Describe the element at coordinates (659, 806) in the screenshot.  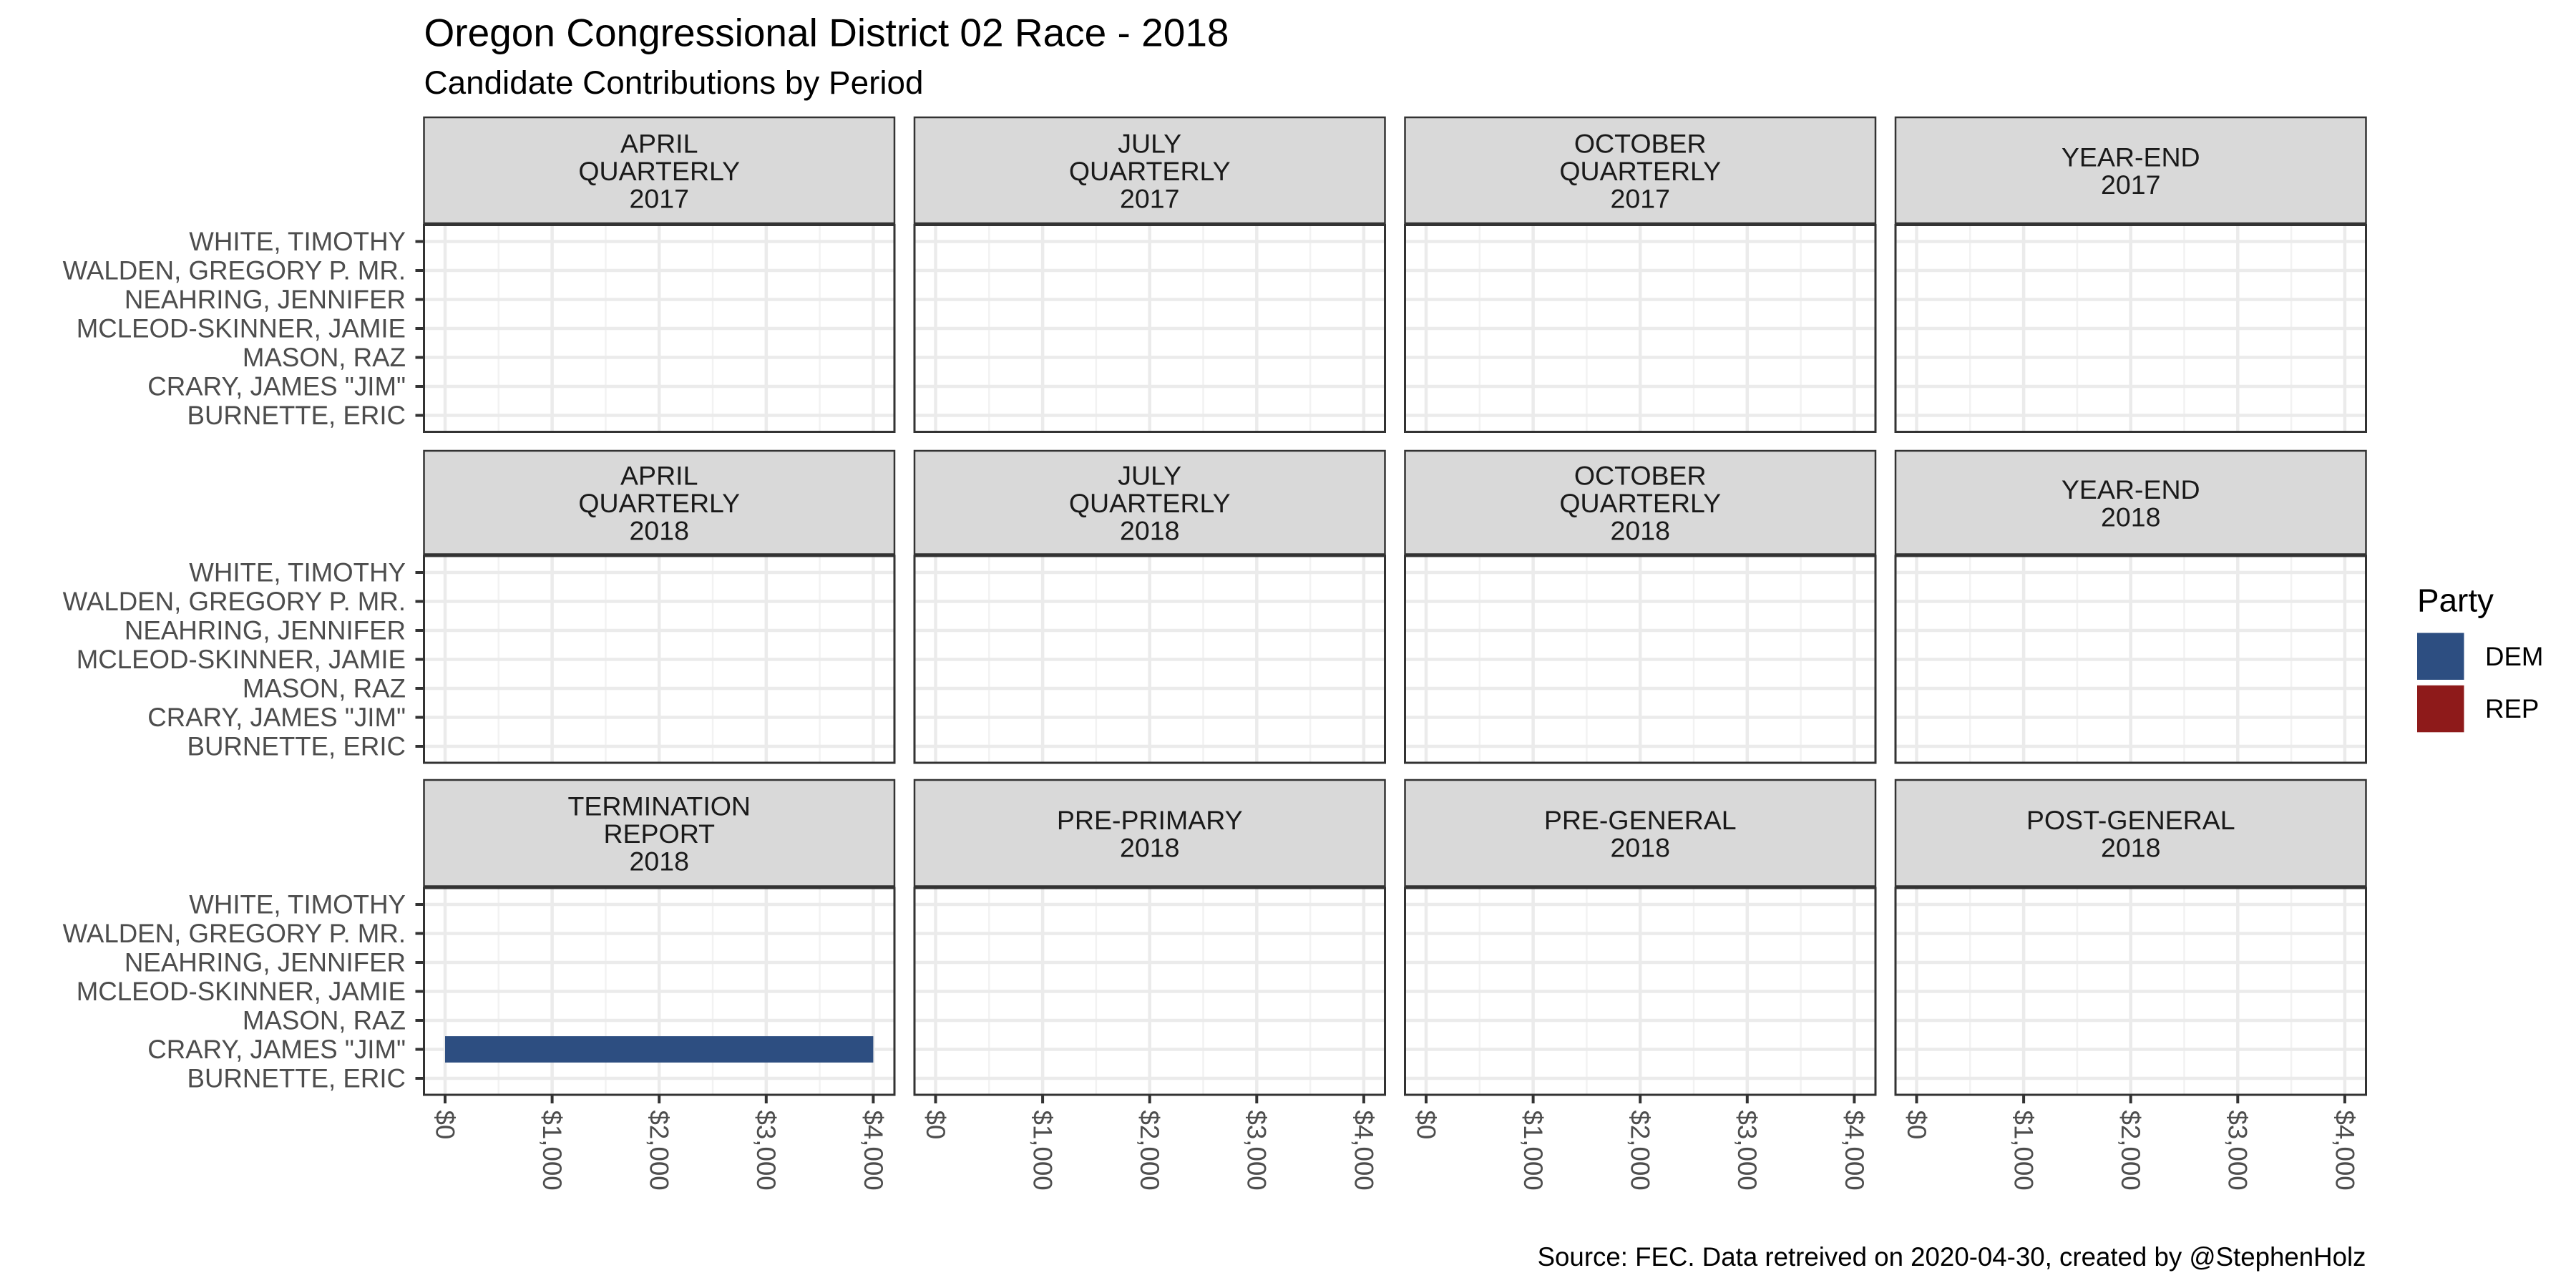
I see `svg-text: TERMINATION` at that location.